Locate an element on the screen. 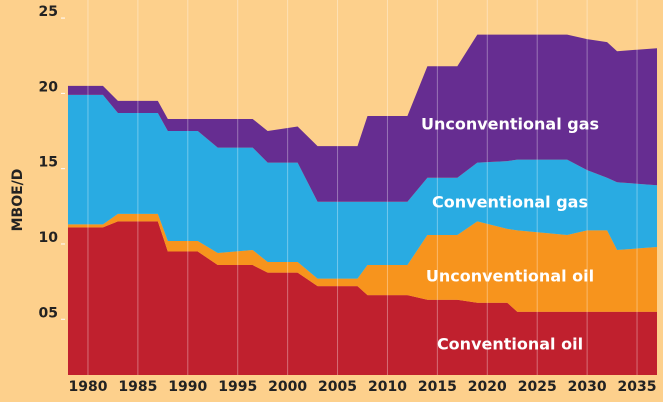  y-tick-label: 20 is located at coordinates (49, 87).